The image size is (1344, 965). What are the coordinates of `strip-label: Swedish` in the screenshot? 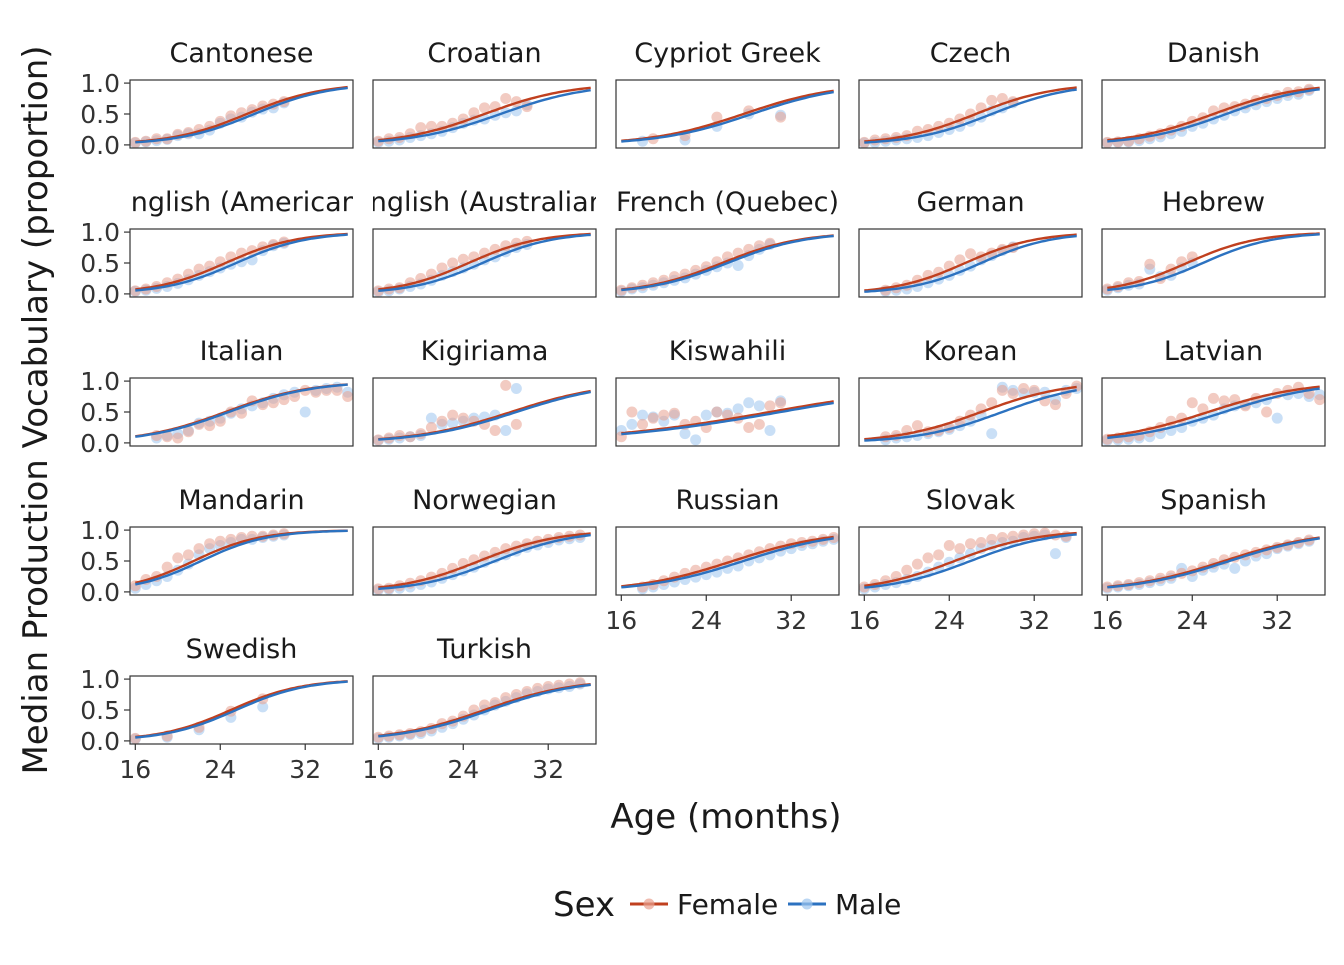 It's located at (242, 649).